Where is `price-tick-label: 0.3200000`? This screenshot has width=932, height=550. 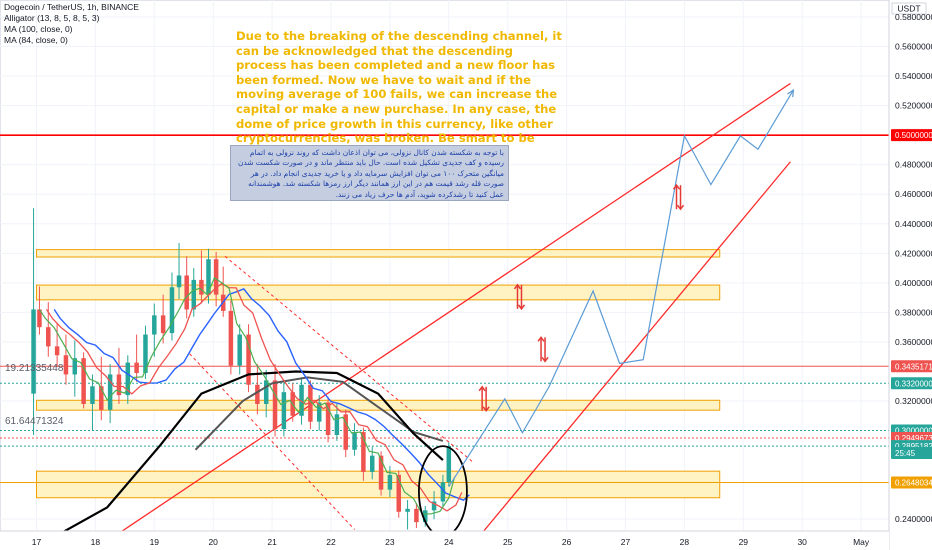 price-tick-label: 0.3200000 is located at coordinates (913, 401).